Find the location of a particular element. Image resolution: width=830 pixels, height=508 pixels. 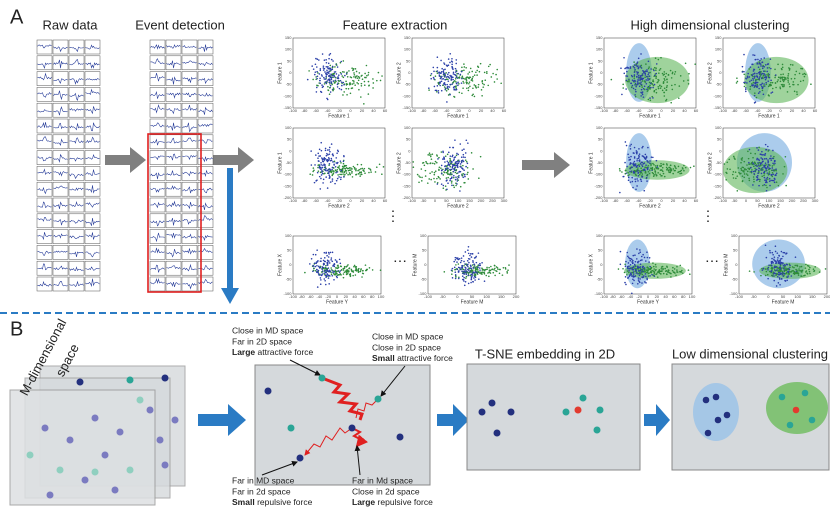

x-tick-label: 20 is located at coordinates (481, 110).